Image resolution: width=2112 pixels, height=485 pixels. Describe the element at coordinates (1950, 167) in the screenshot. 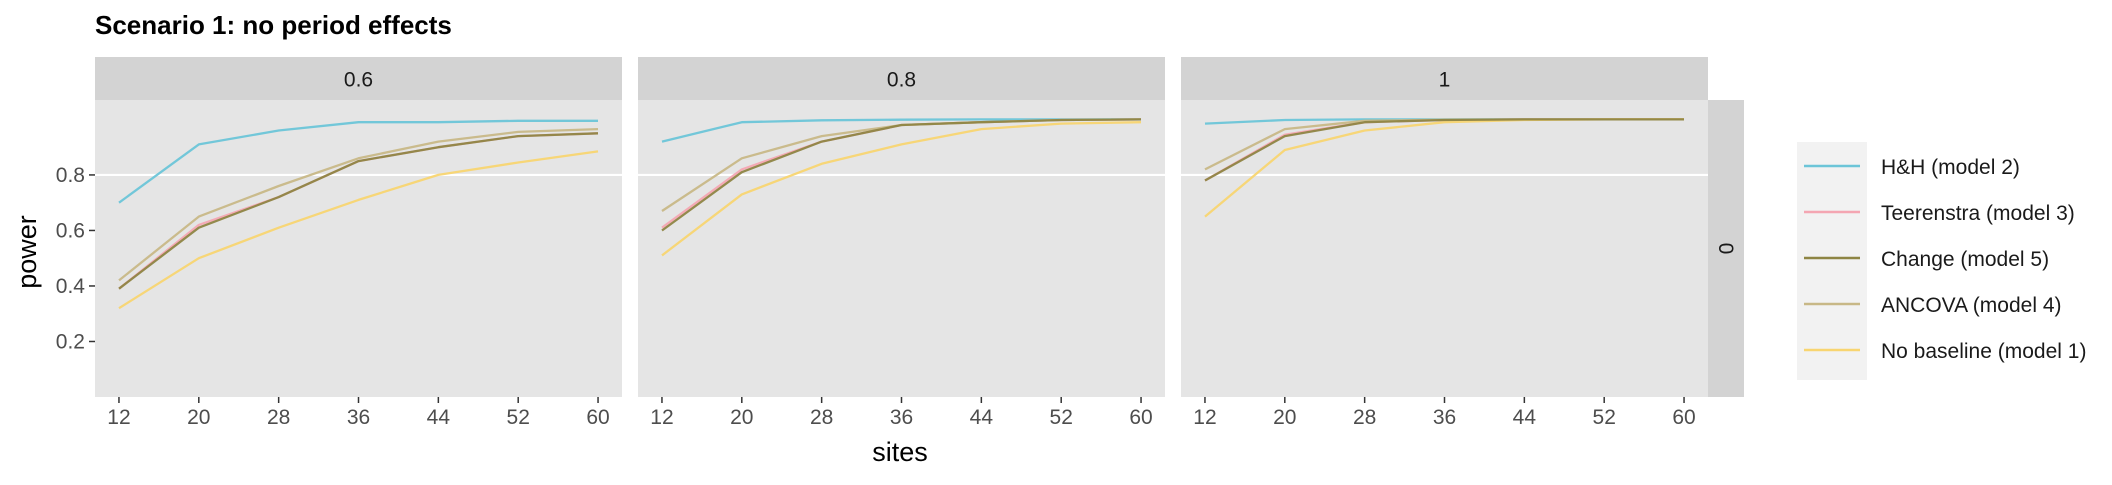

I see `legend-label-h-h-model-2: H&H (model 2)` at that location.